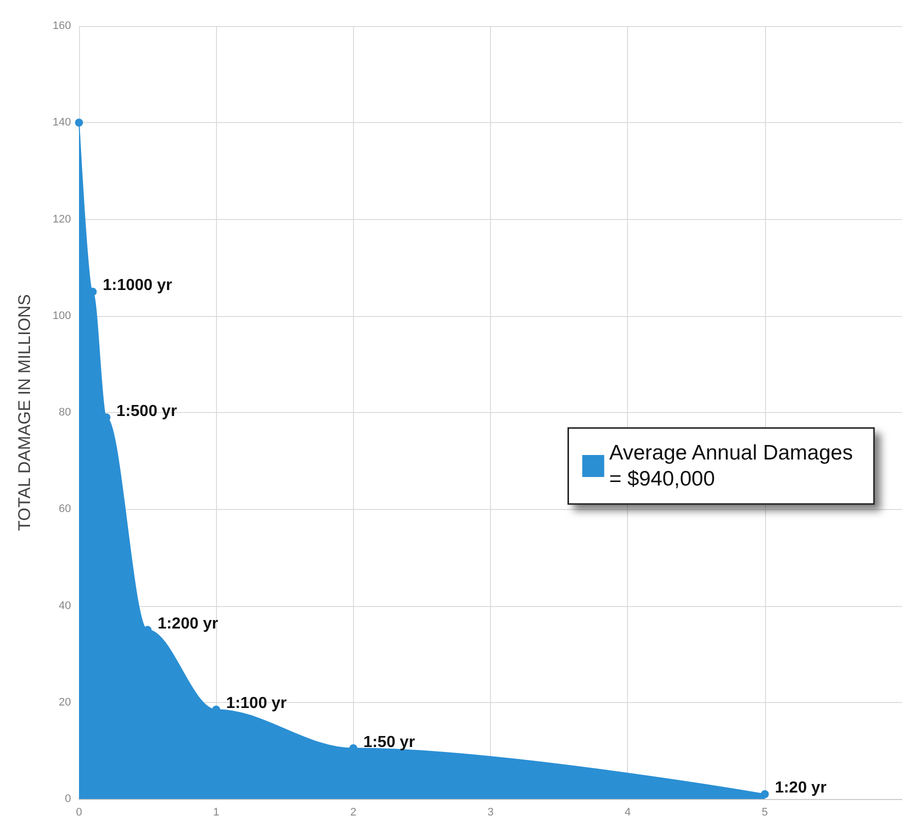 This screenshot has width=922, height=835. Describe the element at coordinates (490, 812) in the screenshot. I see `x-tick-label: 3` at that location.